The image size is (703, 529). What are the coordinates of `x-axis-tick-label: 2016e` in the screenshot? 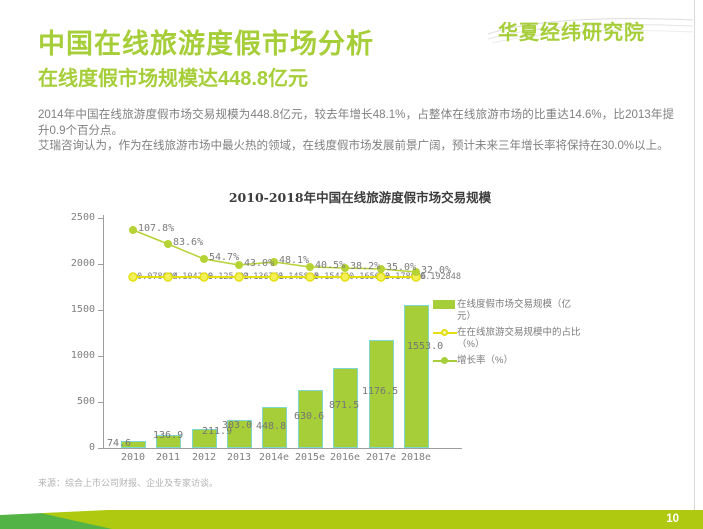 It's located at (345, 457).